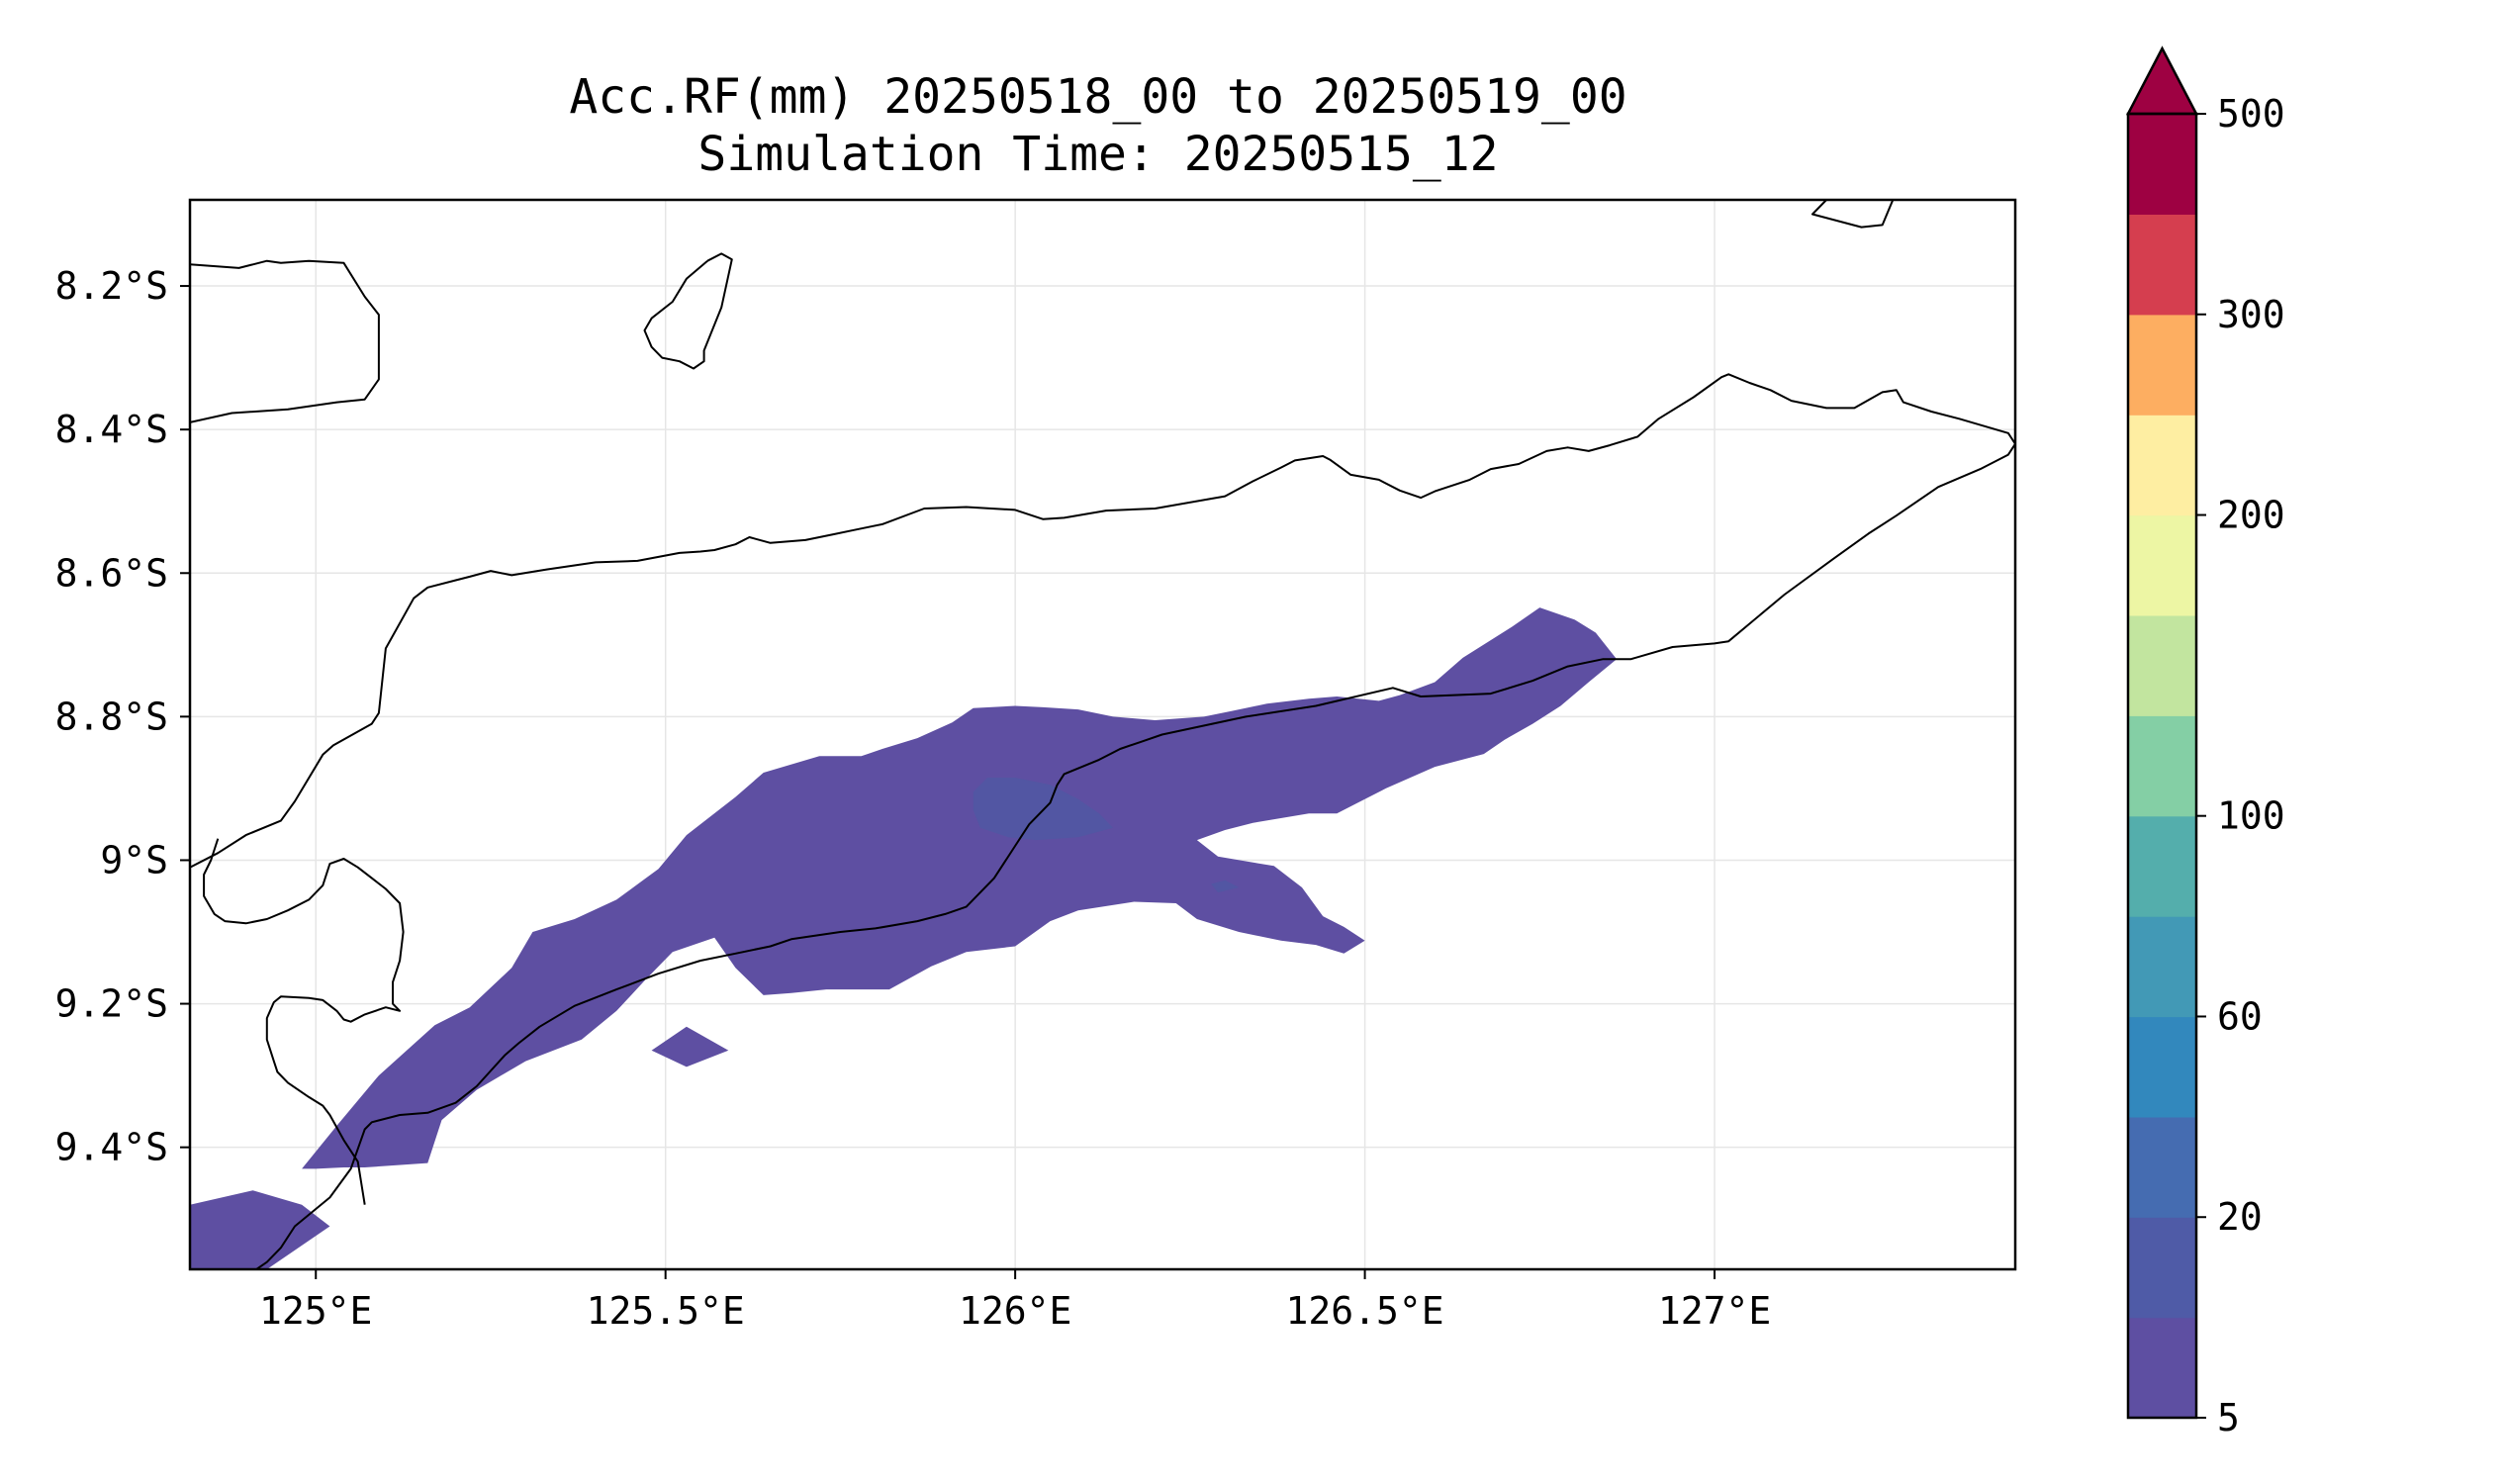  I want to click on latitude-ticks: 8.2°S 8.4°S 8.6°S 8.8°S 9°S 9.2°S 9.4°S, so click(122, 716).